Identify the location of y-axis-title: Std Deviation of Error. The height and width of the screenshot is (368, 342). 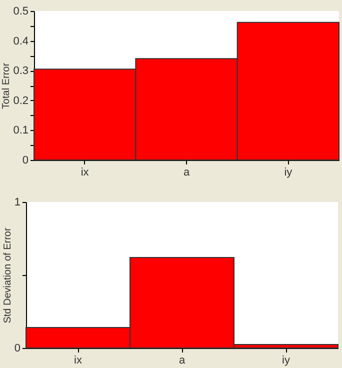
(8, 275).